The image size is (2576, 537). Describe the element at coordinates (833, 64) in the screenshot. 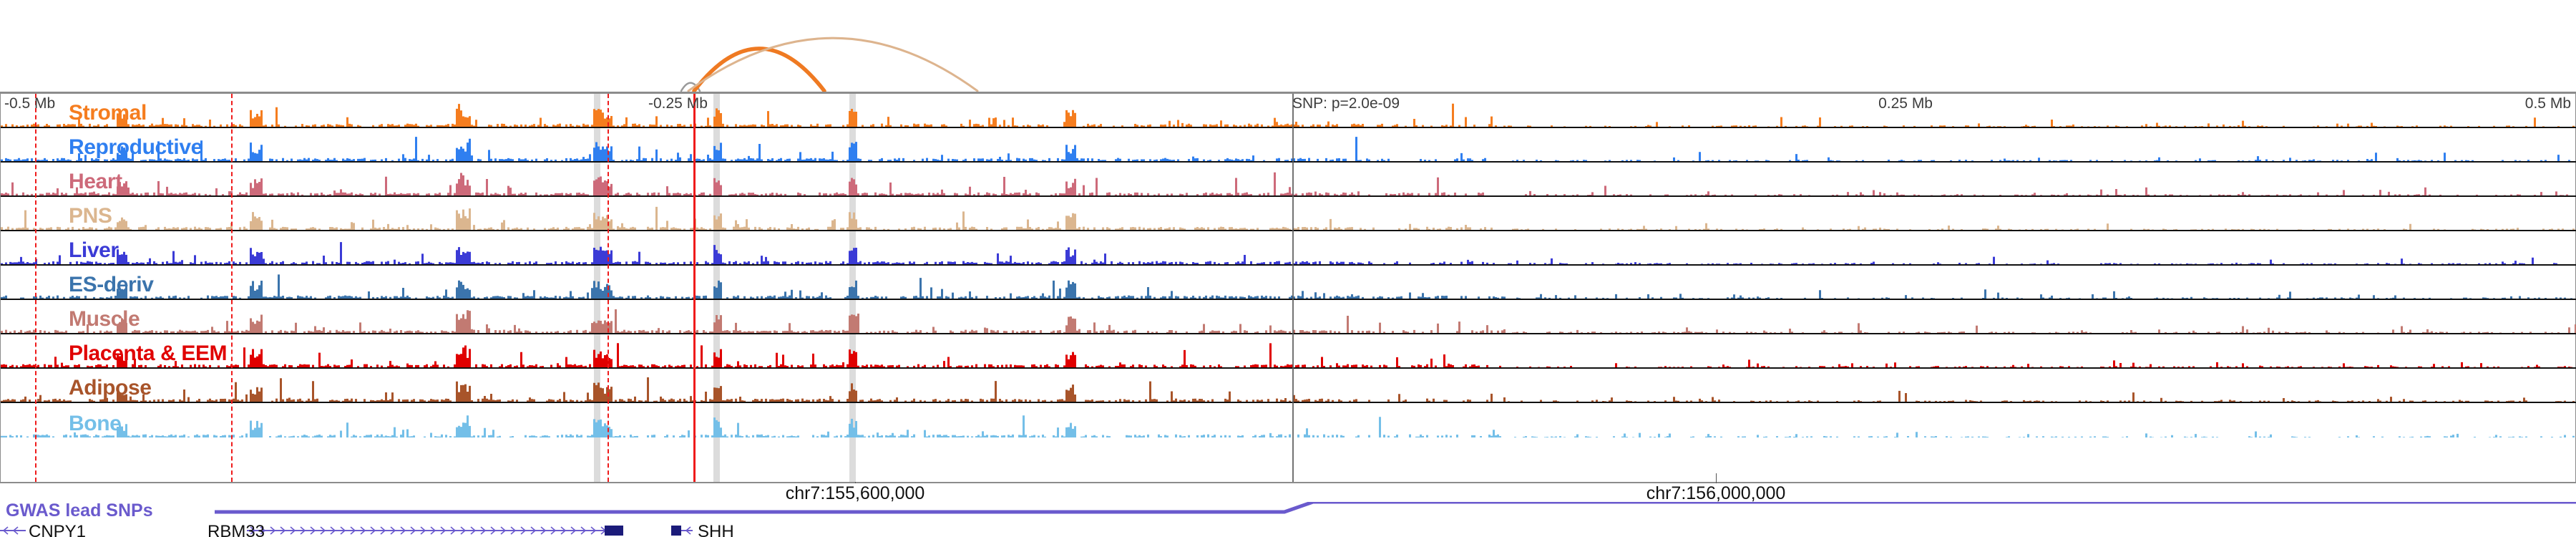

I see `arc-large-tan` at that location.